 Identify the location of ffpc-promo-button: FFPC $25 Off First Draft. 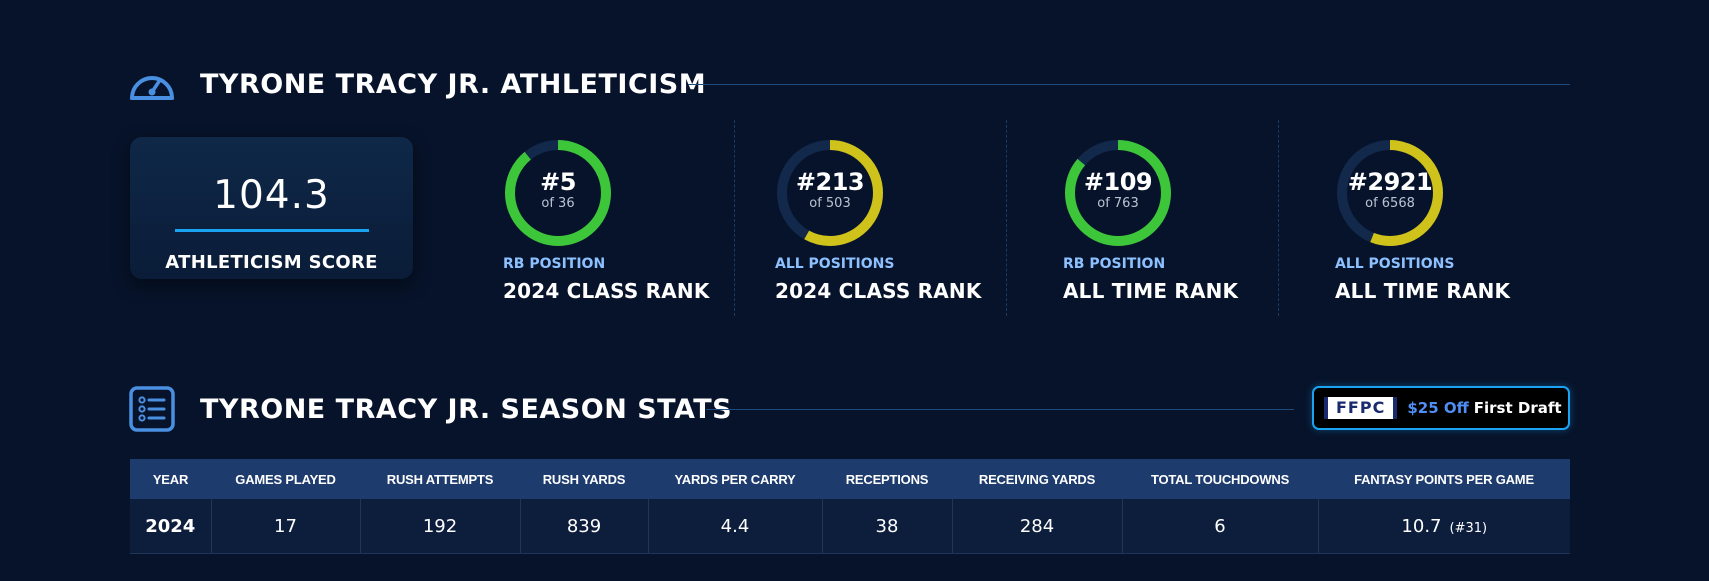
(1441, 408).